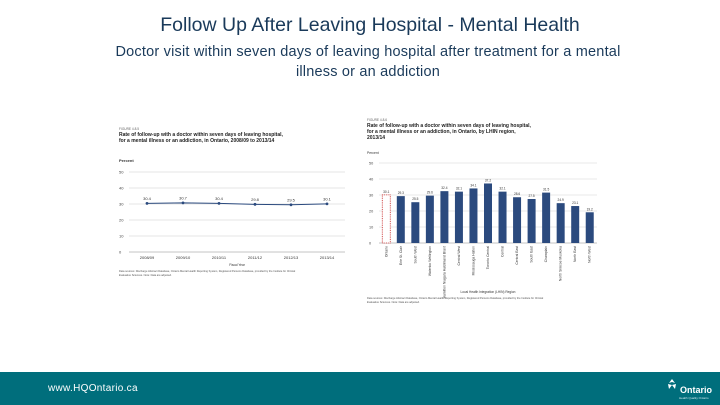 This screenshot has width=720, height=405. I want to click on chart2-value-label: 19.2, so click(590, 209).